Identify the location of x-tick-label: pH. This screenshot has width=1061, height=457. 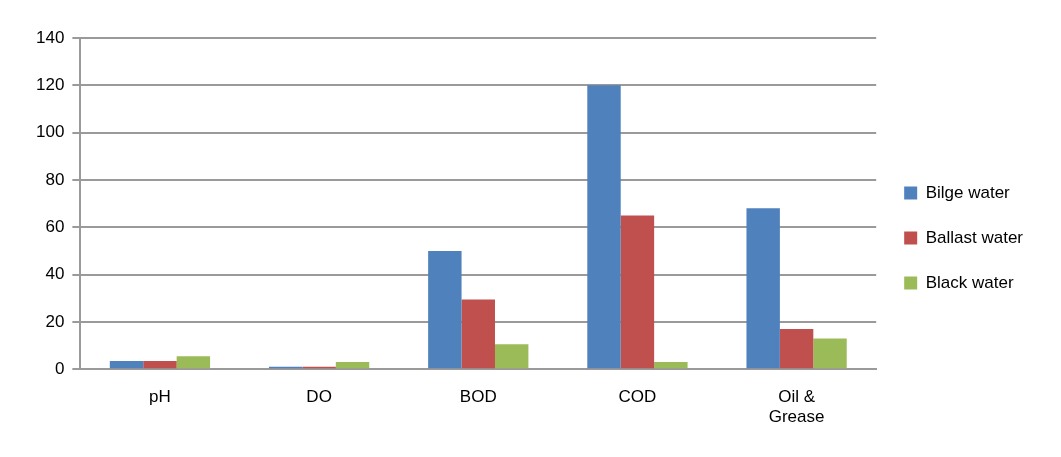
(160, 397).